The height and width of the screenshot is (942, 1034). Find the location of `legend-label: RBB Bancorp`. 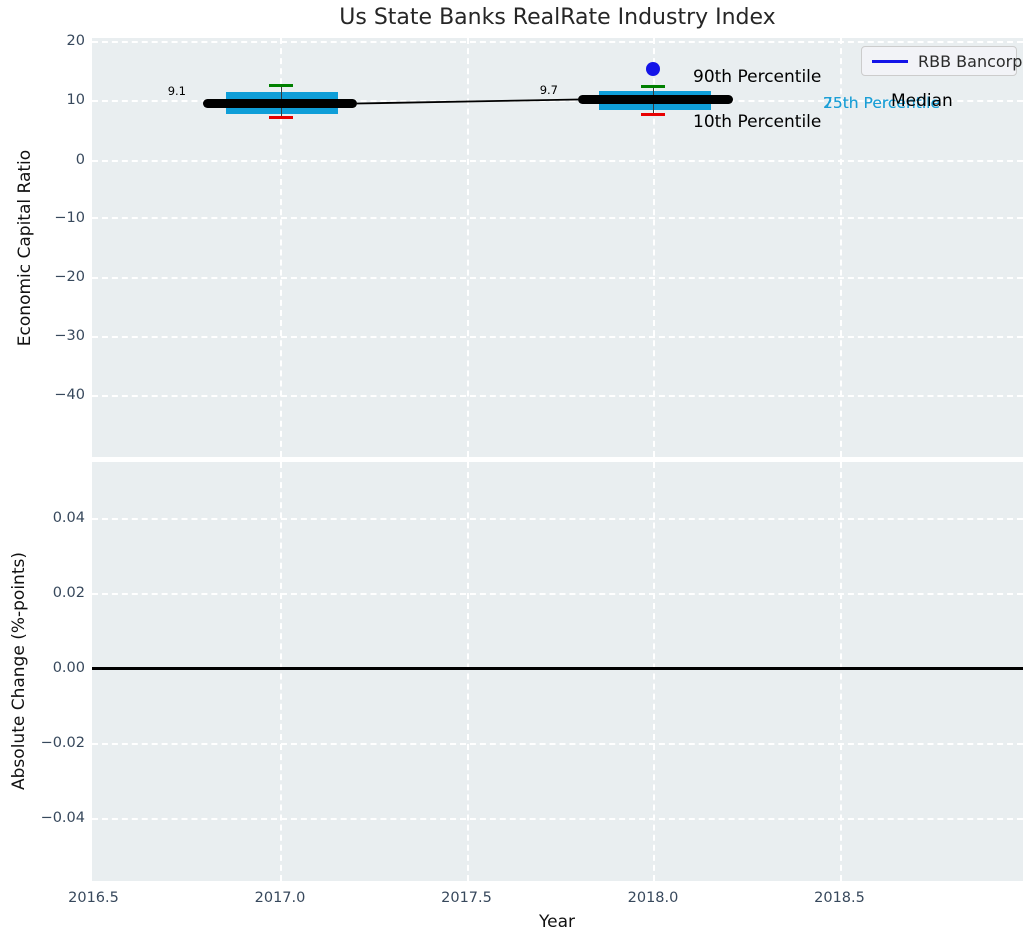

legend-label: RBB Bancorp is located at coordinates (970, 61).